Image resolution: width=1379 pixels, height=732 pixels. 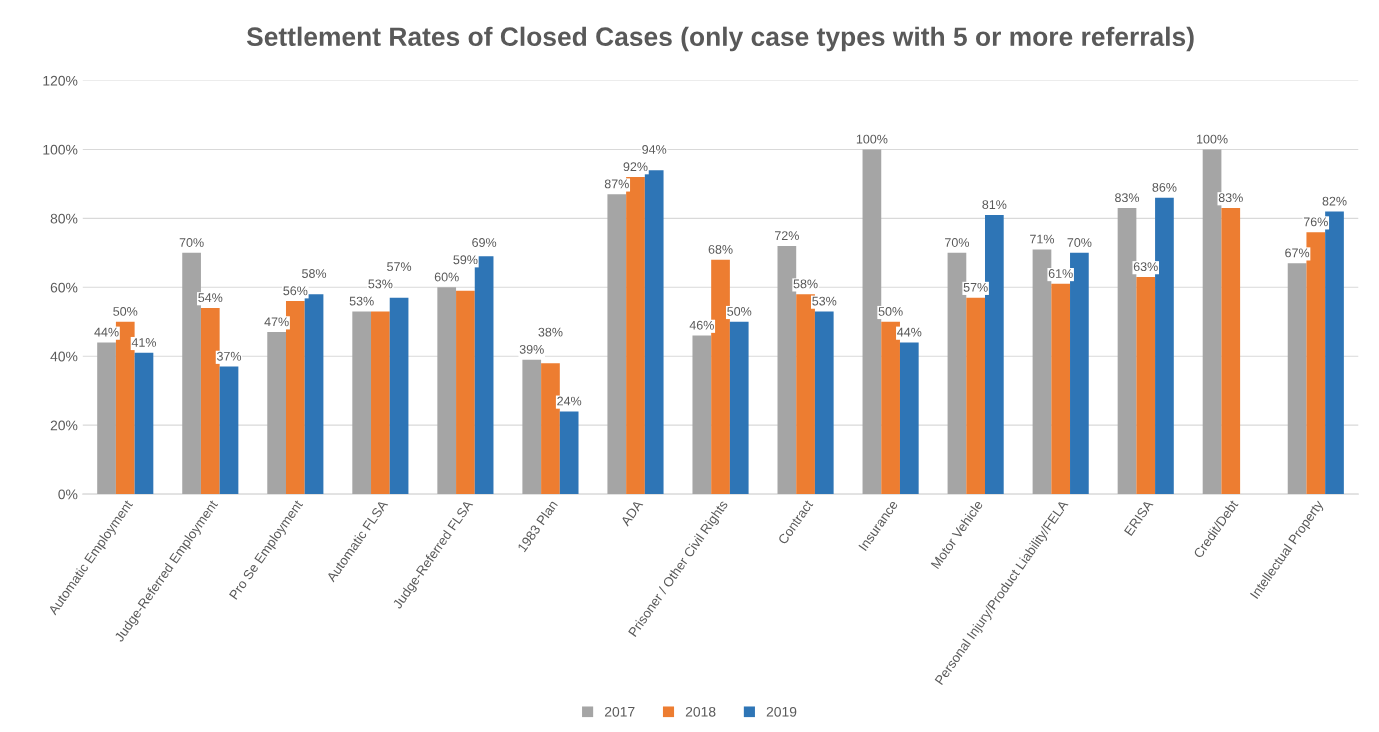 I want to click on data-label: 92%, so click(x=635, y=167).